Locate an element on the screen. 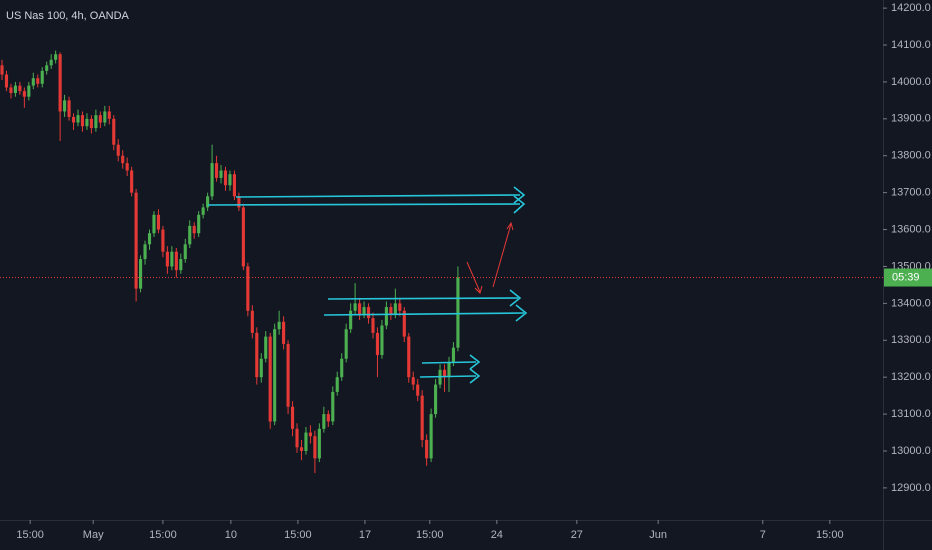 This screenshot has height=550, width=932. y-tick-label: 13000.0 is located at coordinates (911, 451).